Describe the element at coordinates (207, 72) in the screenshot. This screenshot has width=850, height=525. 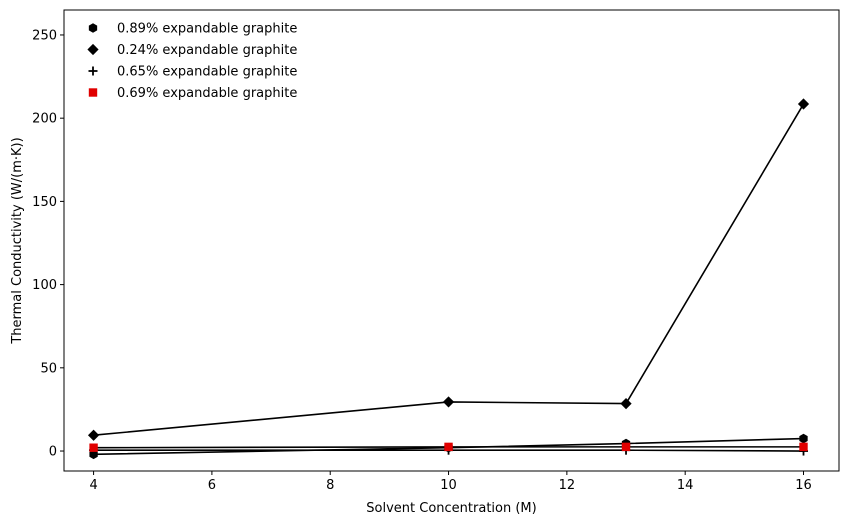
I see `legend-label-2: 0.65% expandable graphite` at that location.